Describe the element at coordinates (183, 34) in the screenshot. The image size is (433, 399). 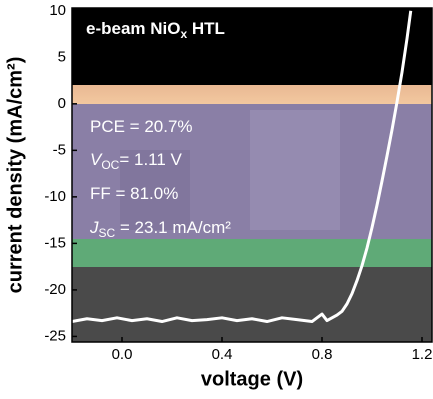
I see `annotation-subscript: x` at that location.